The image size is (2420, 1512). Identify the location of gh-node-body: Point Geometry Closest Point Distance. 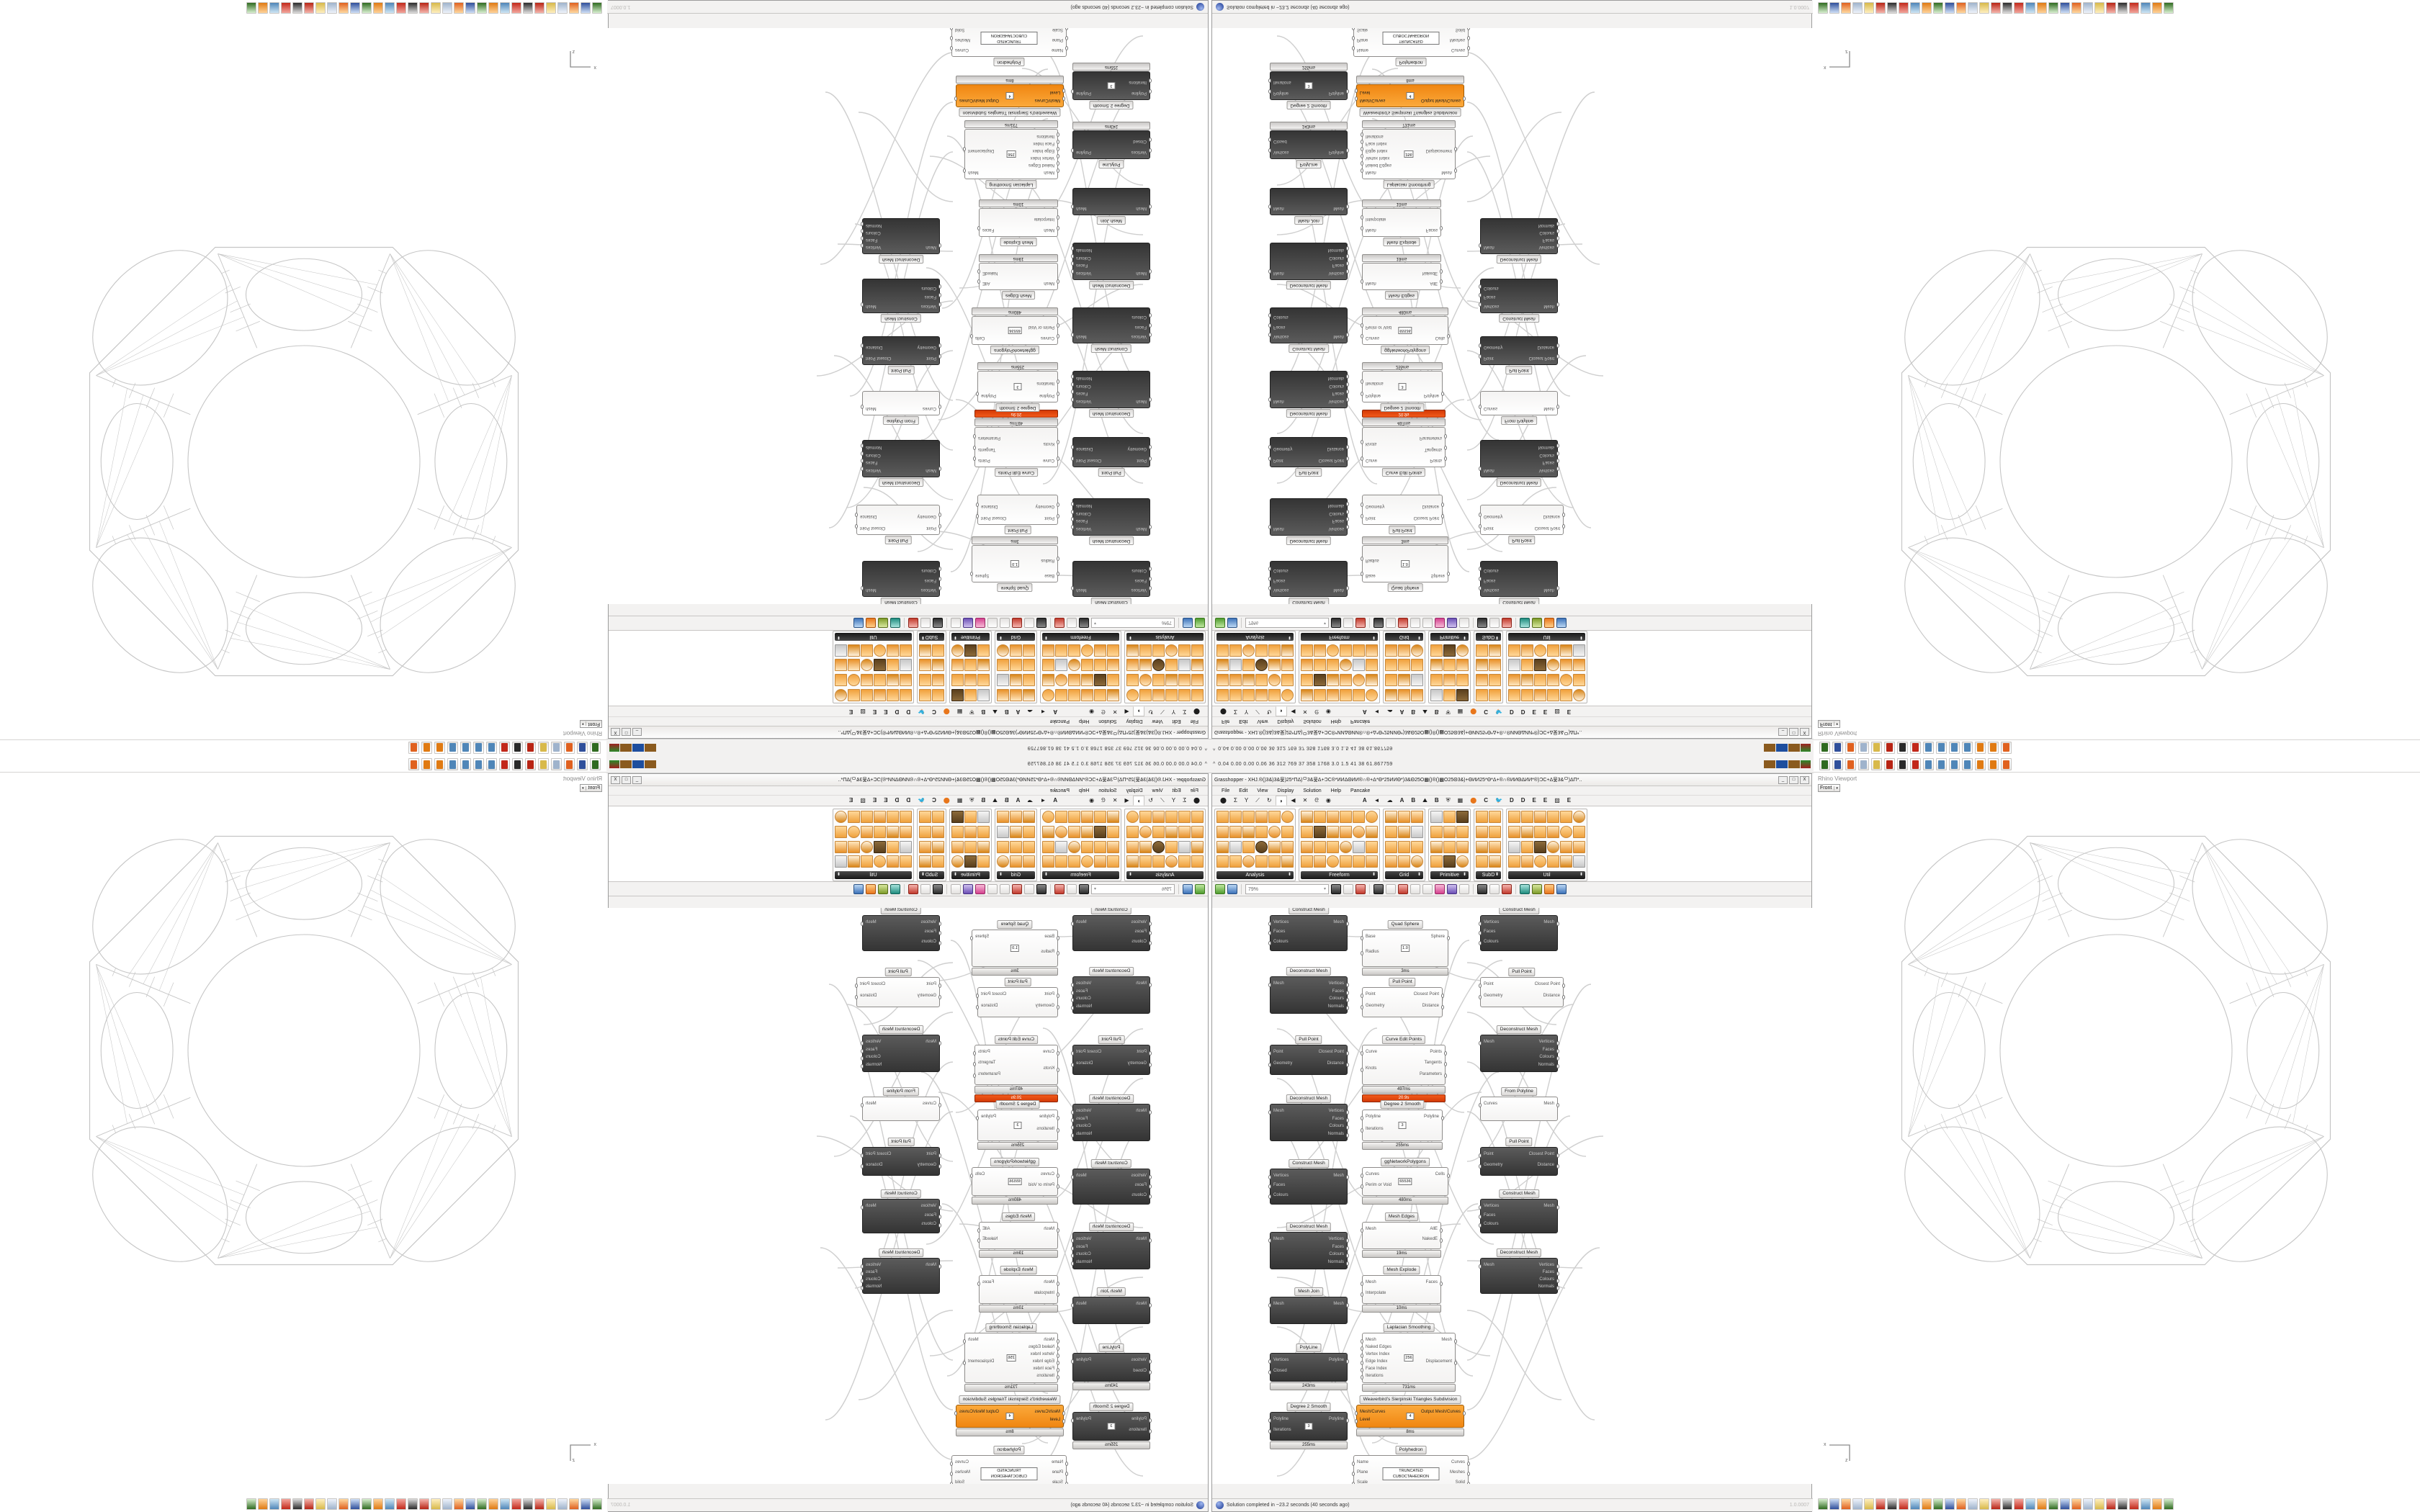
(1402, 510).